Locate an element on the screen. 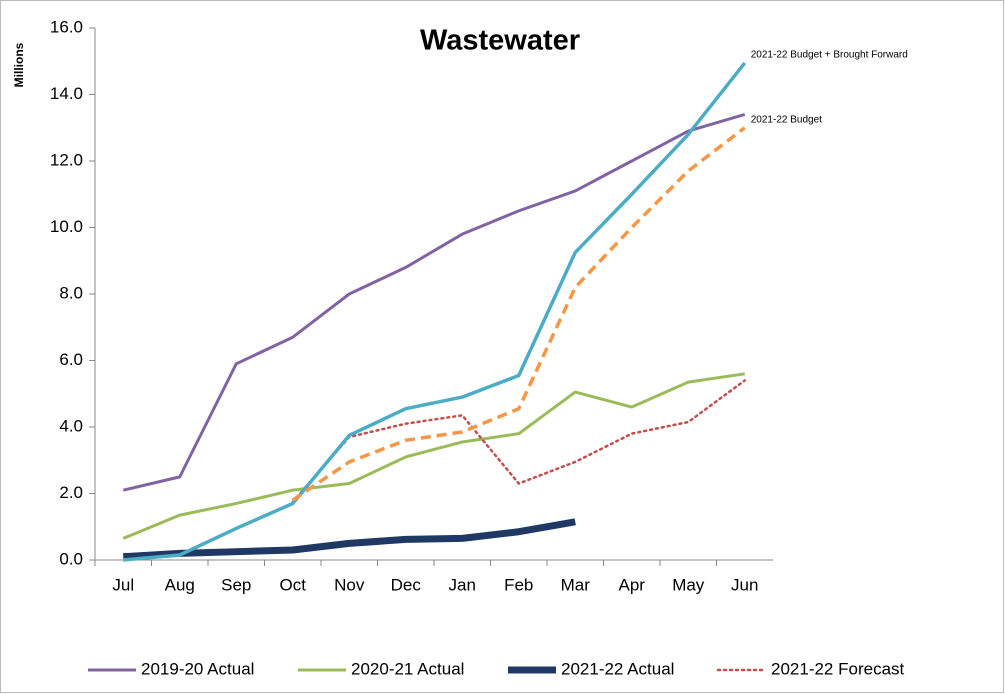  x-tick-label: Jun is located at coordinates (744, 584).